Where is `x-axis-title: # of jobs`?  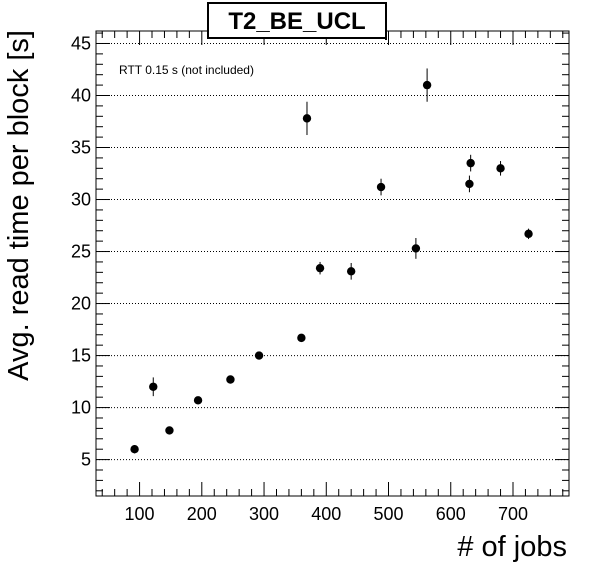 x-axis-title: # of jobs is located at coordinates (512, 547).